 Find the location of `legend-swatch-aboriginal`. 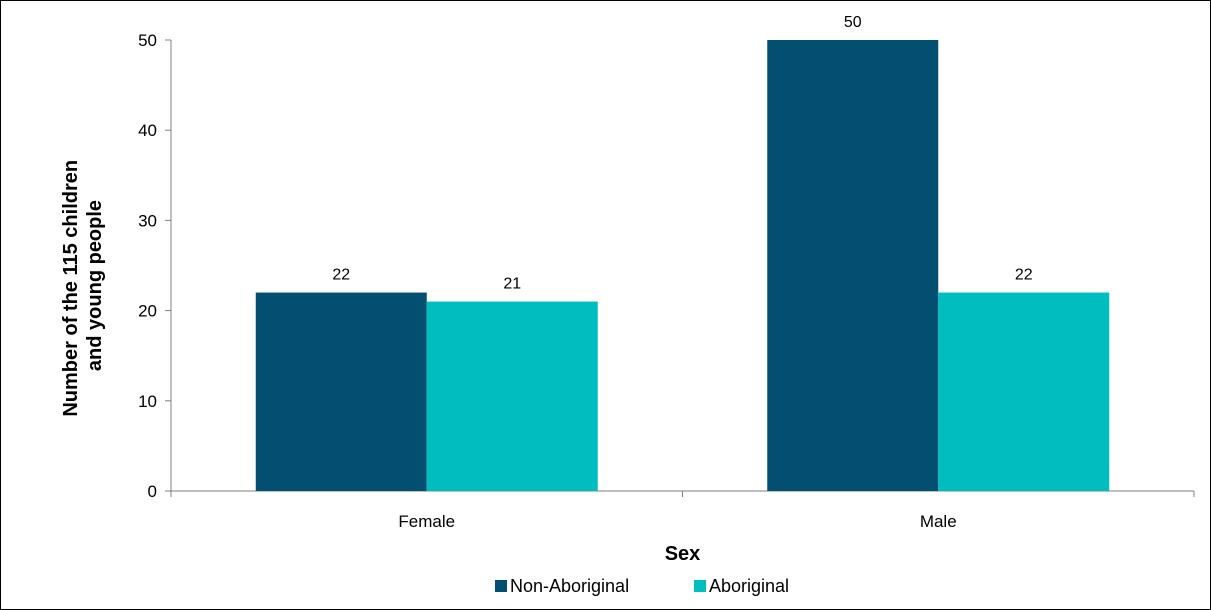

legend-swatch-aboriginal is located at coordinates (700, 586).